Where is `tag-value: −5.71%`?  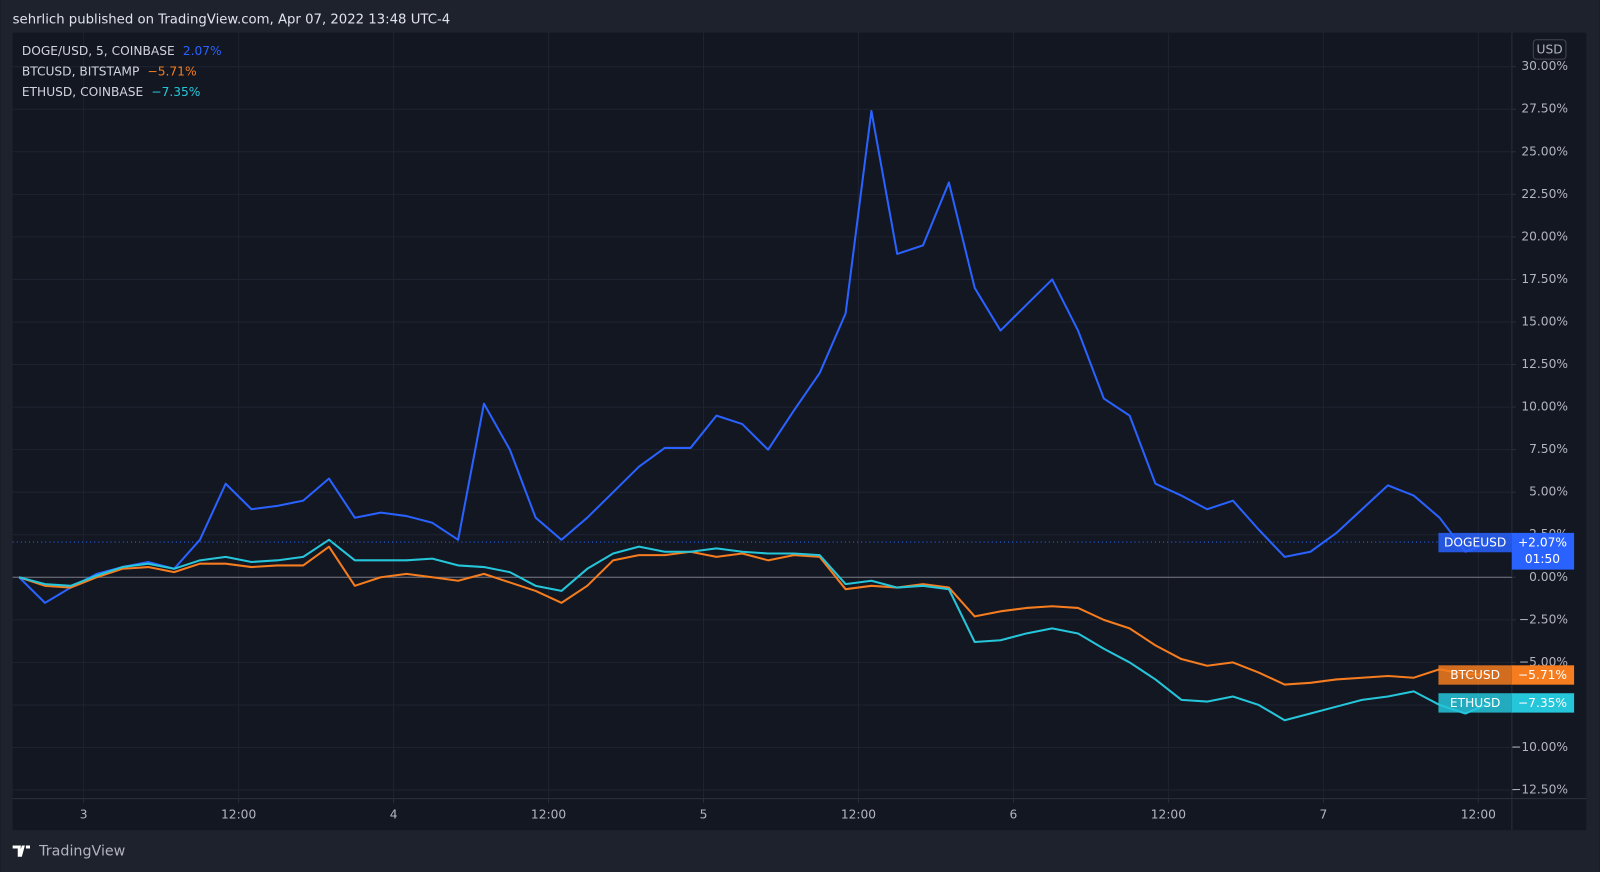 tag-value: −5.71% is located at coordinates (1542, 675).